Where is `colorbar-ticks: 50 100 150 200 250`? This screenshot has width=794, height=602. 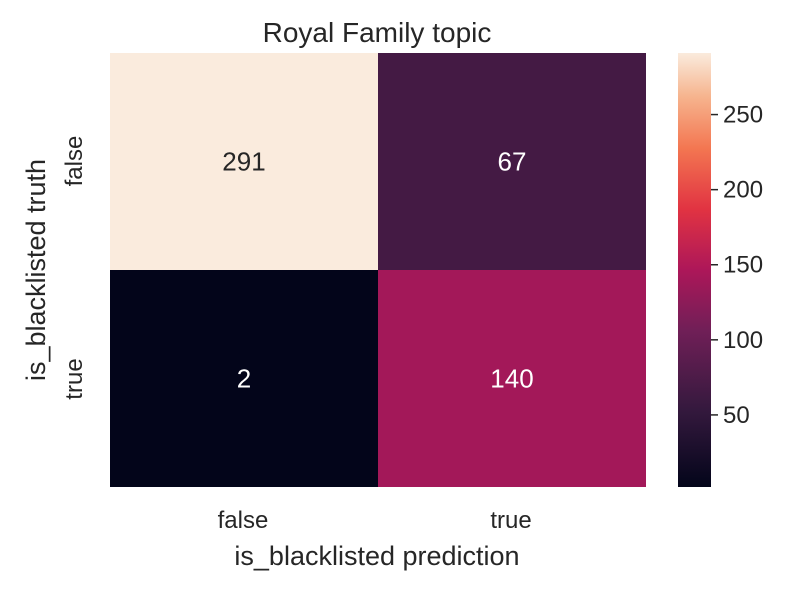 colorbar-ticks: 50 100 150 200 250 is located at coordinates (737, 265).